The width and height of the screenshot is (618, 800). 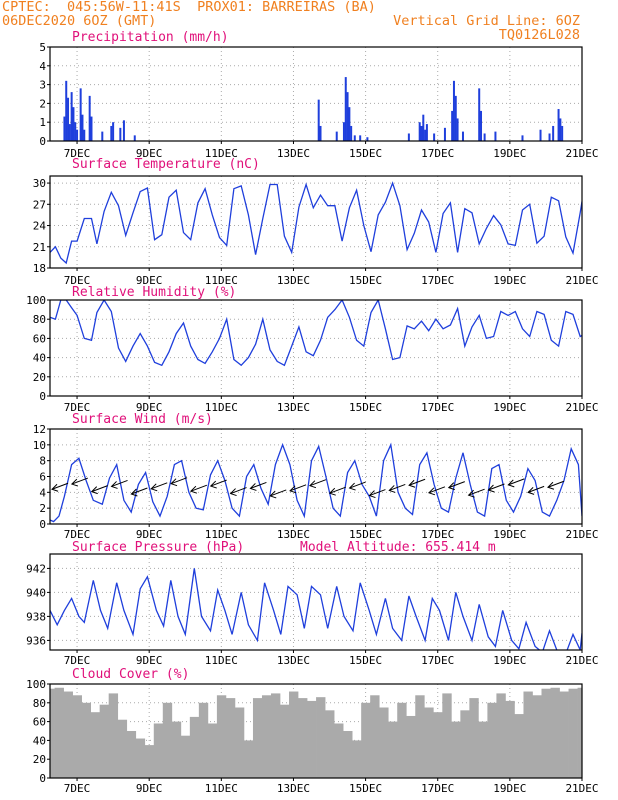 I want to click on y-tick-label: 100, so click(x=36, y=684).